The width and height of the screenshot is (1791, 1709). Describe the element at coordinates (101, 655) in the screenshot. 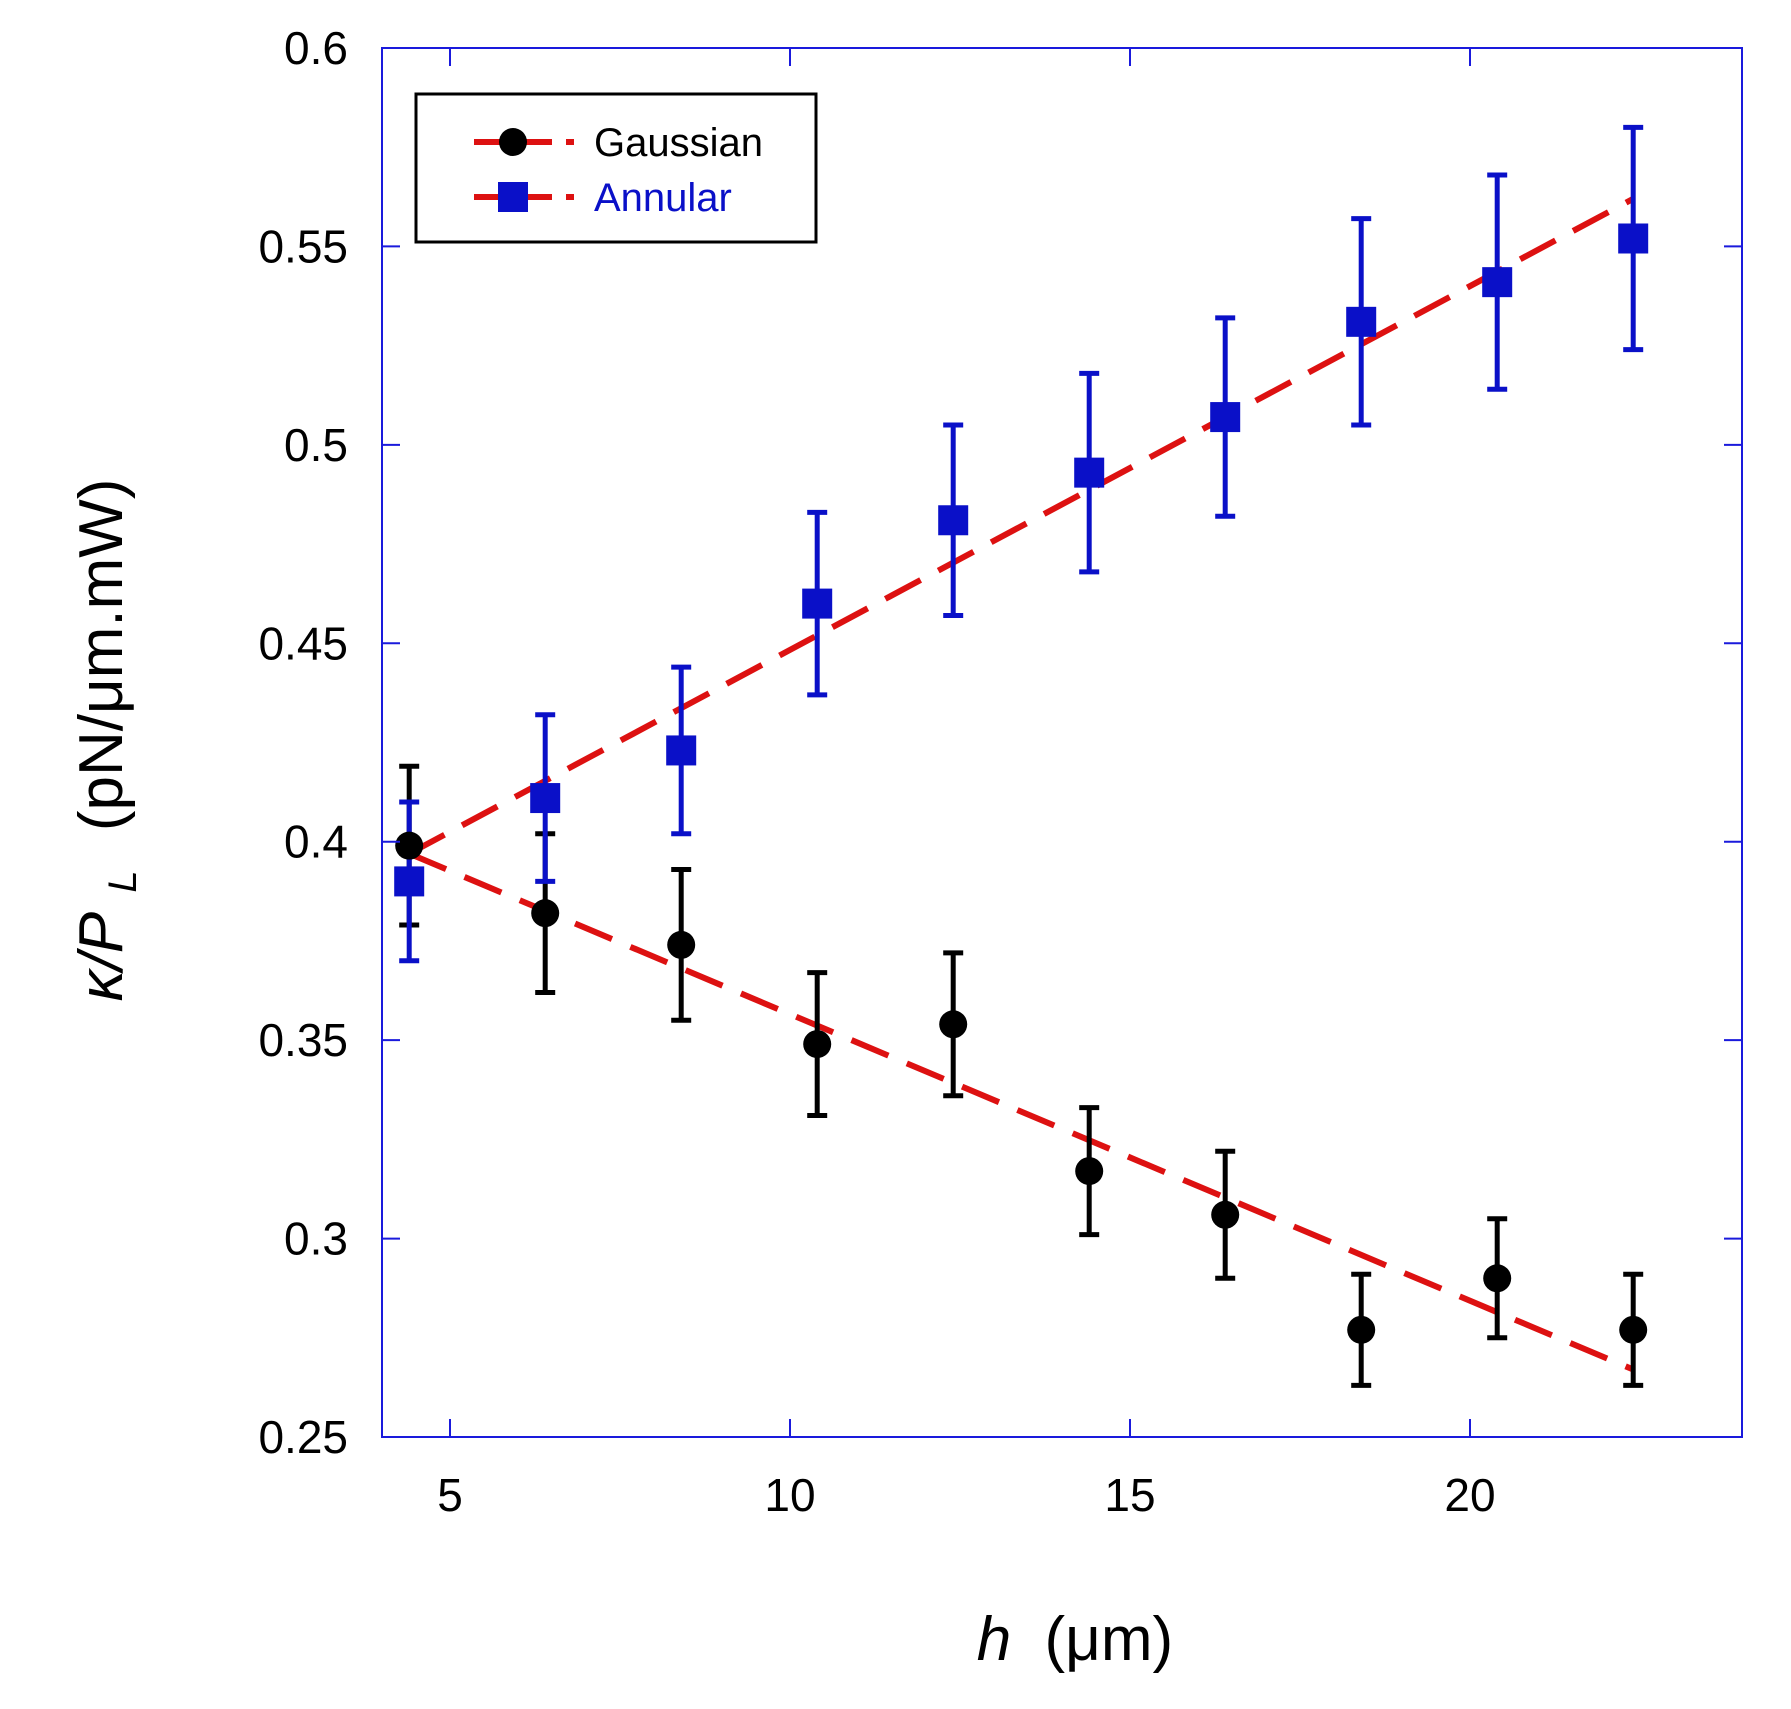

I see `y-axis-unit: (pN/μm.mW)` at that location.